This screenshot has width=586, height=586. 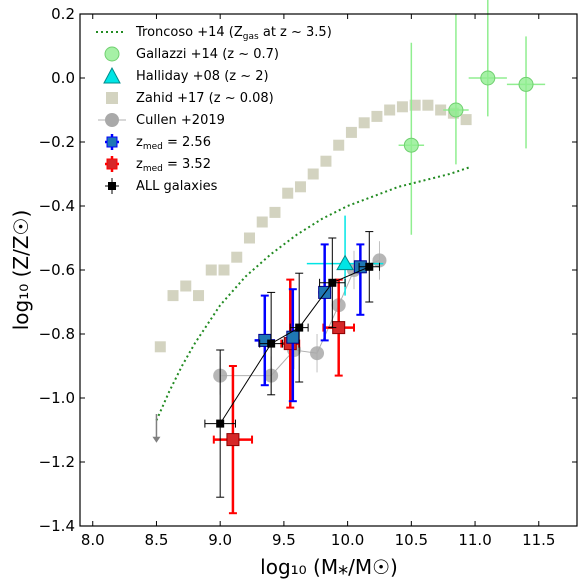 I want to click on legend-label-tail: = 2.56, so click(x=187, y=142).